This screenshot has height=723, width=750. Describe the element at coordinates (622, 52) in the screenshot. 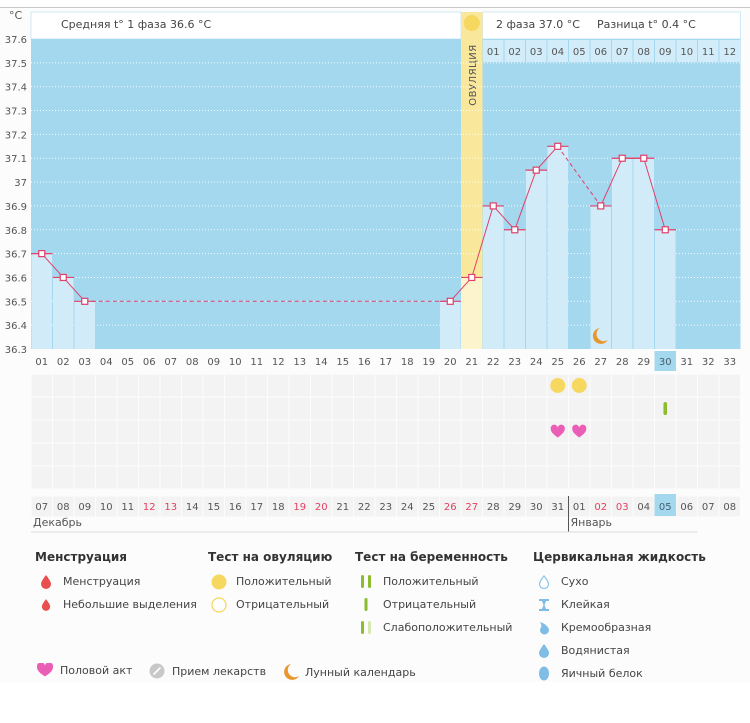

I see `phase2-day-label: 07` at that location.